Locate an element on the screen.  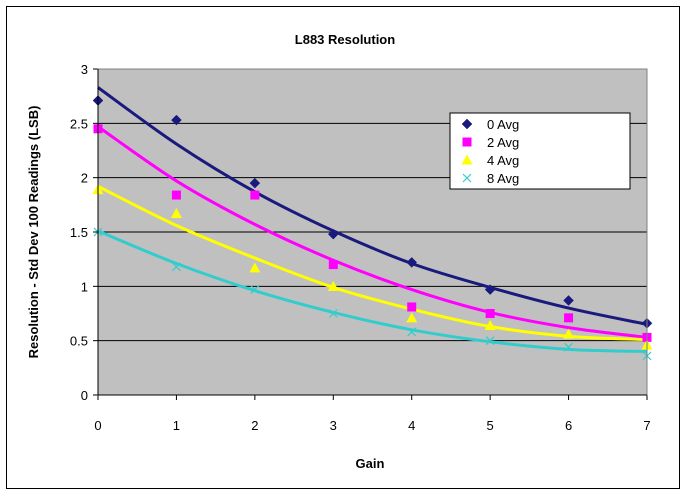
x-tick-label: 3 is located at coordinates (333, 425).